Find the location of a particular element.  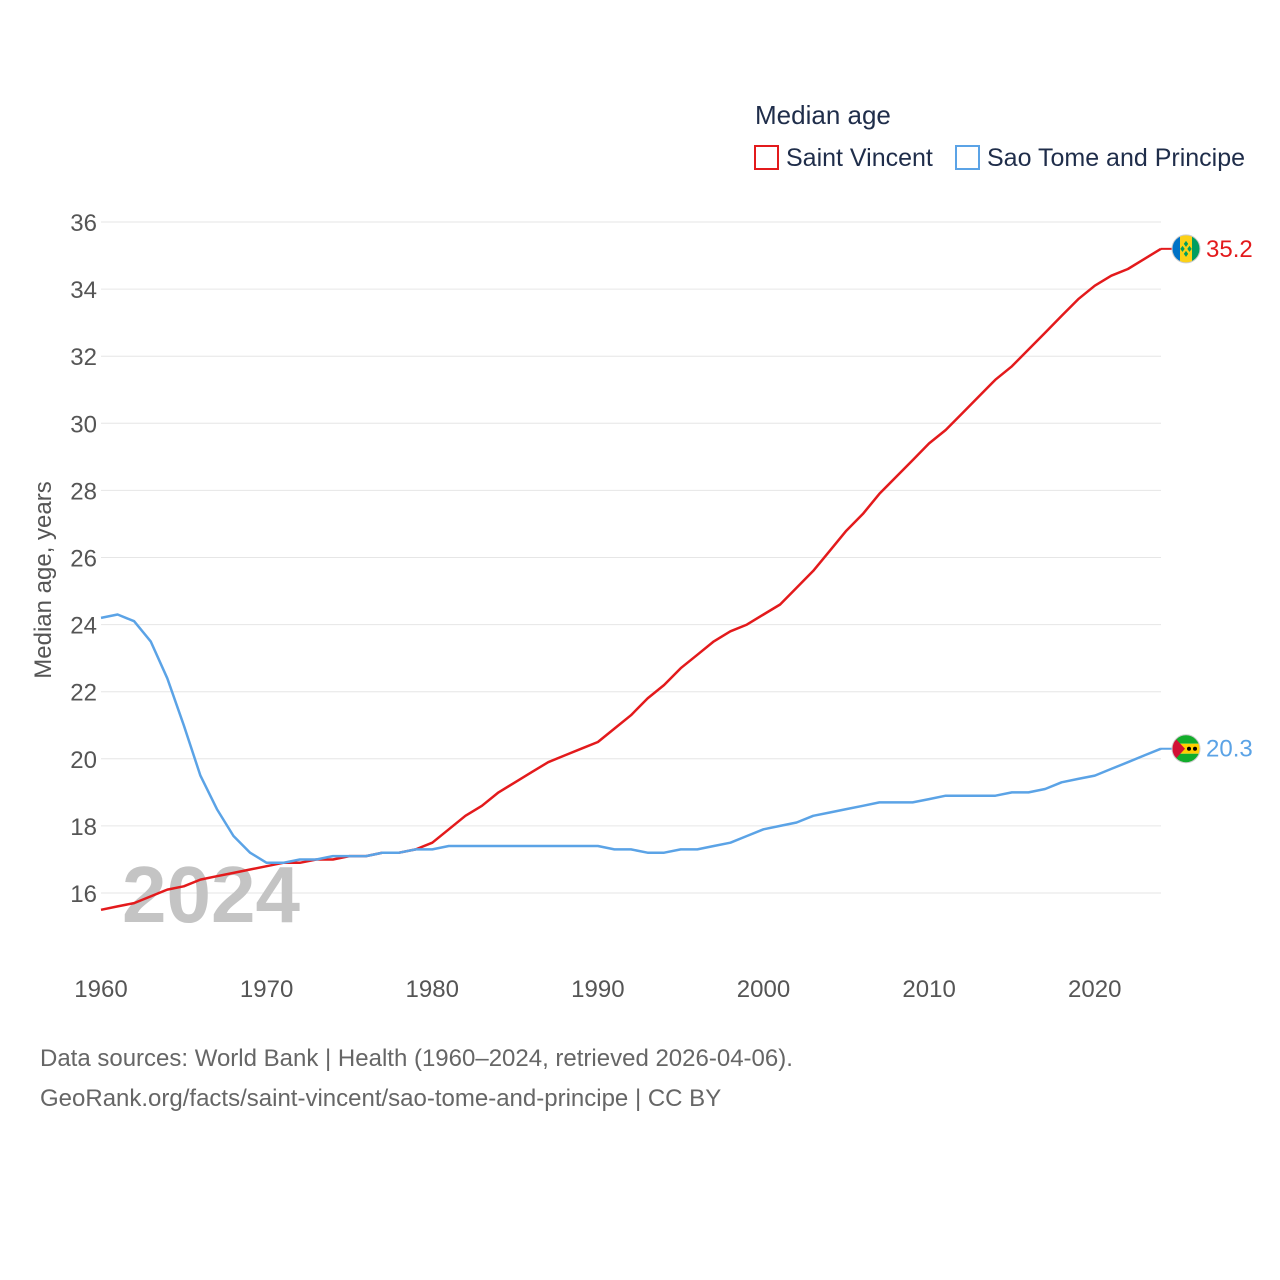

sao-tome-flag is located at coordinates (1186, 749).